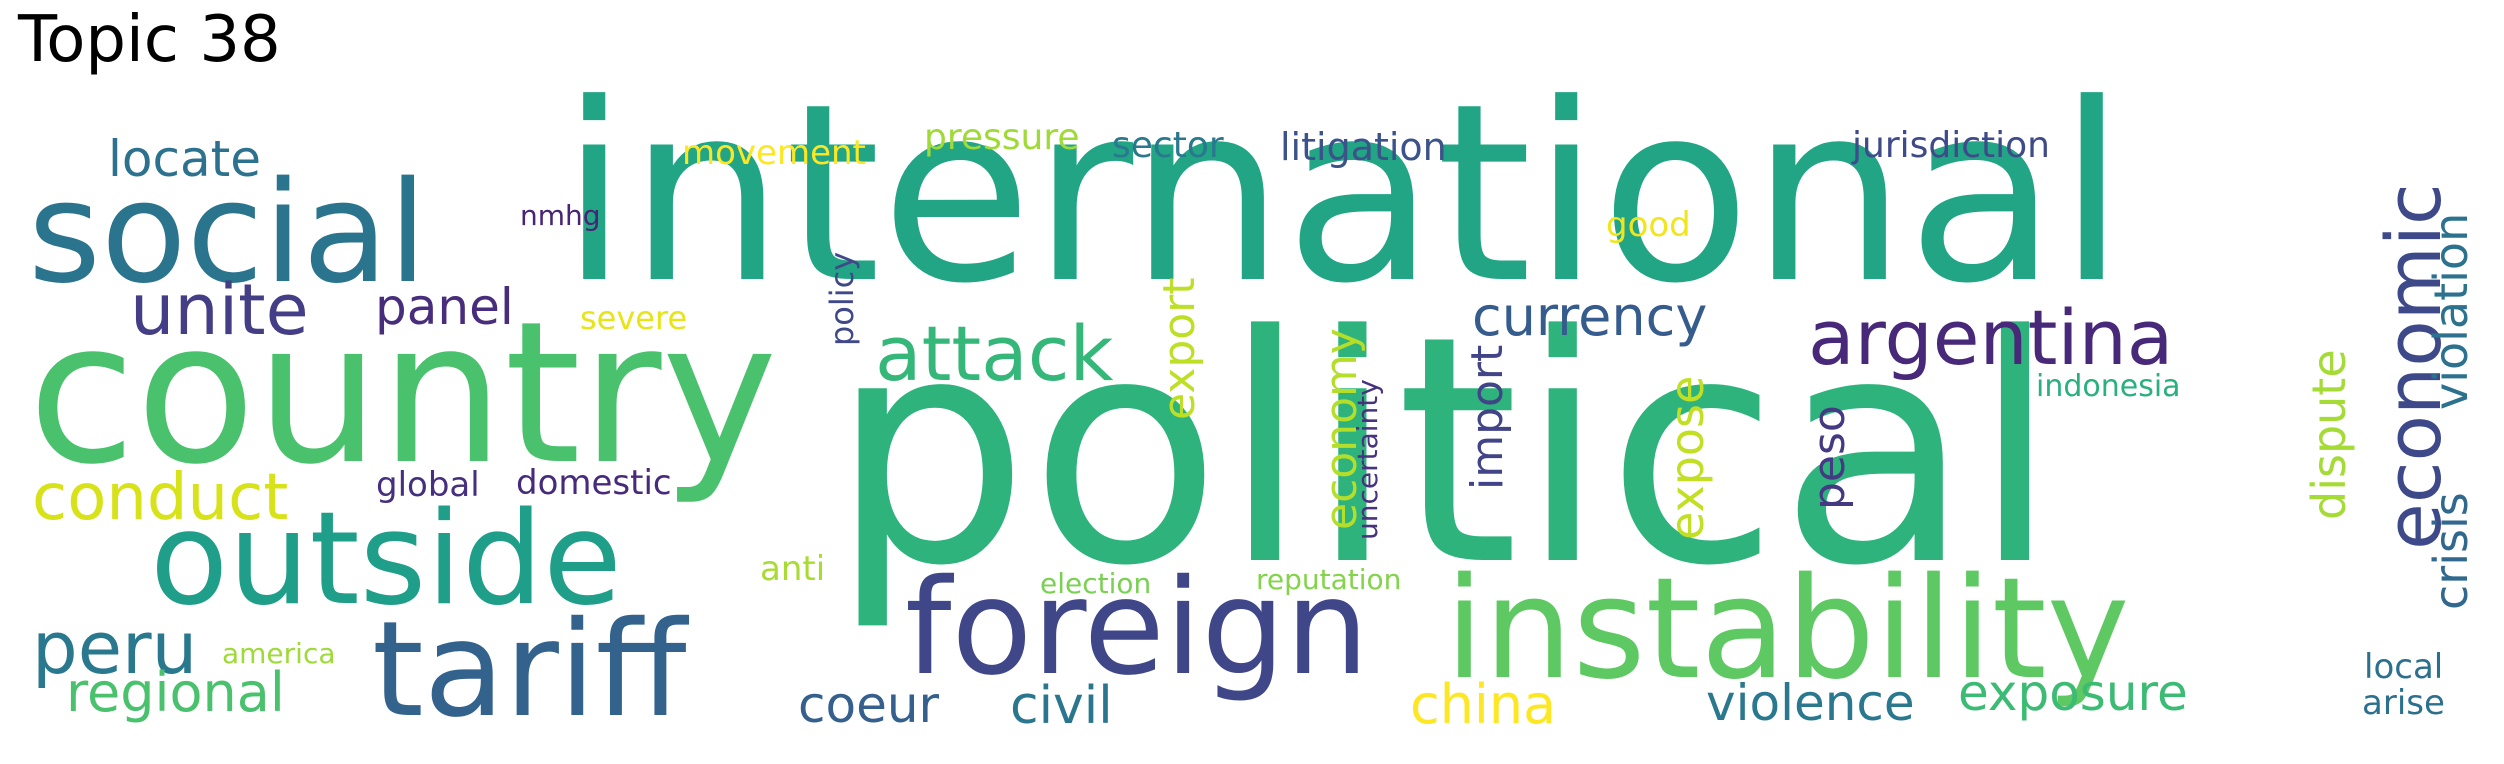 The image size is (2504, 764). What do you see at coordinates (869, 705) in the screenshot?
I see `cloud-word: coeur` at bounding box center [869, 705].